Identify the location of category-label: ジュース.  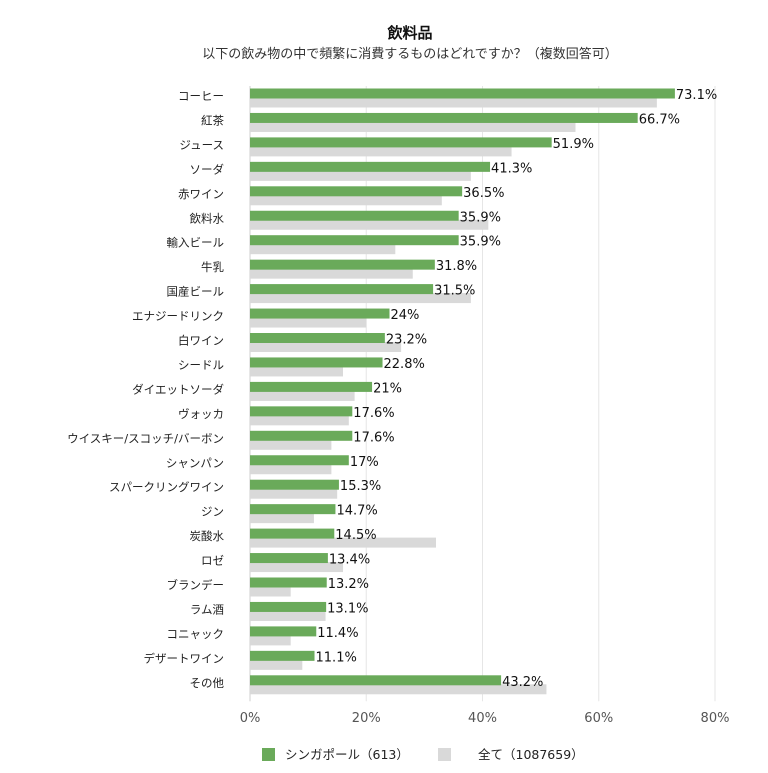
(201, 145).